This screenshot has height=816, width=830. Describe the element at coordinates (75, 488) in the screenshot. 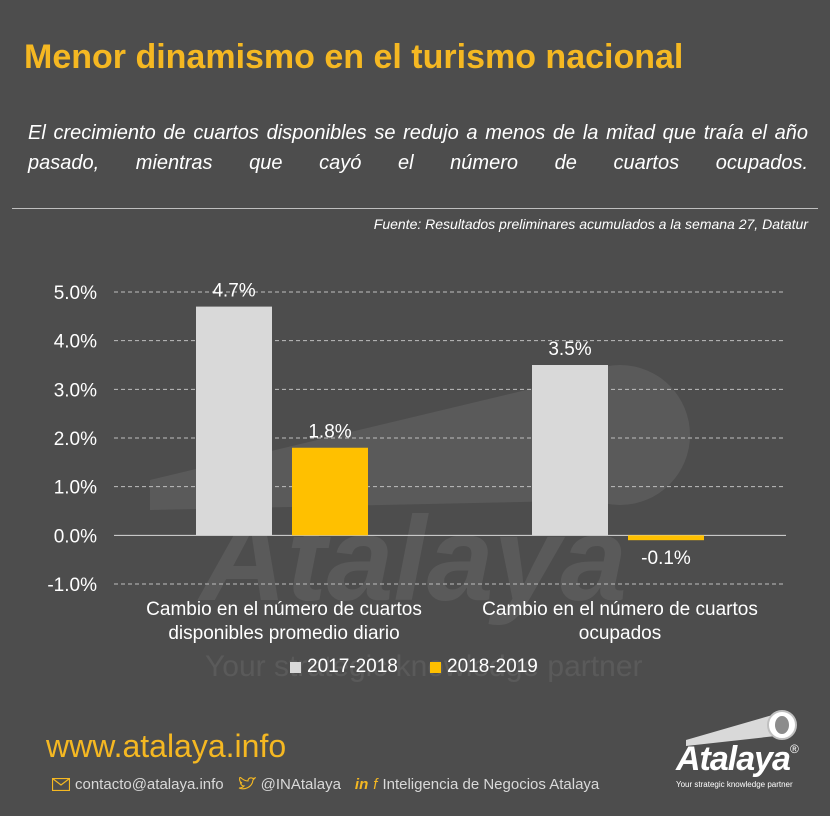

I see `y-tick-label: 1.0%` at that location.